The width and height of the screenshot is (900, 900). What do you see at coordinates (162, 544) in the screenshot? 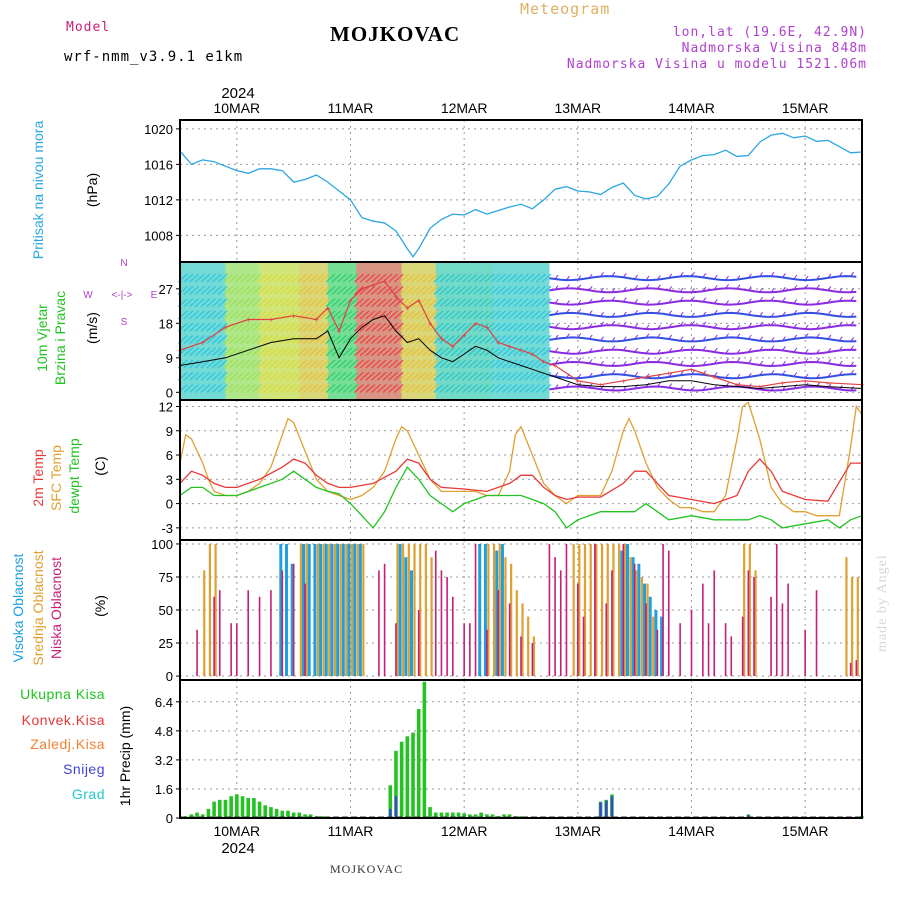
I see `y-tick-label: 100` at bounding box center [162, 544].